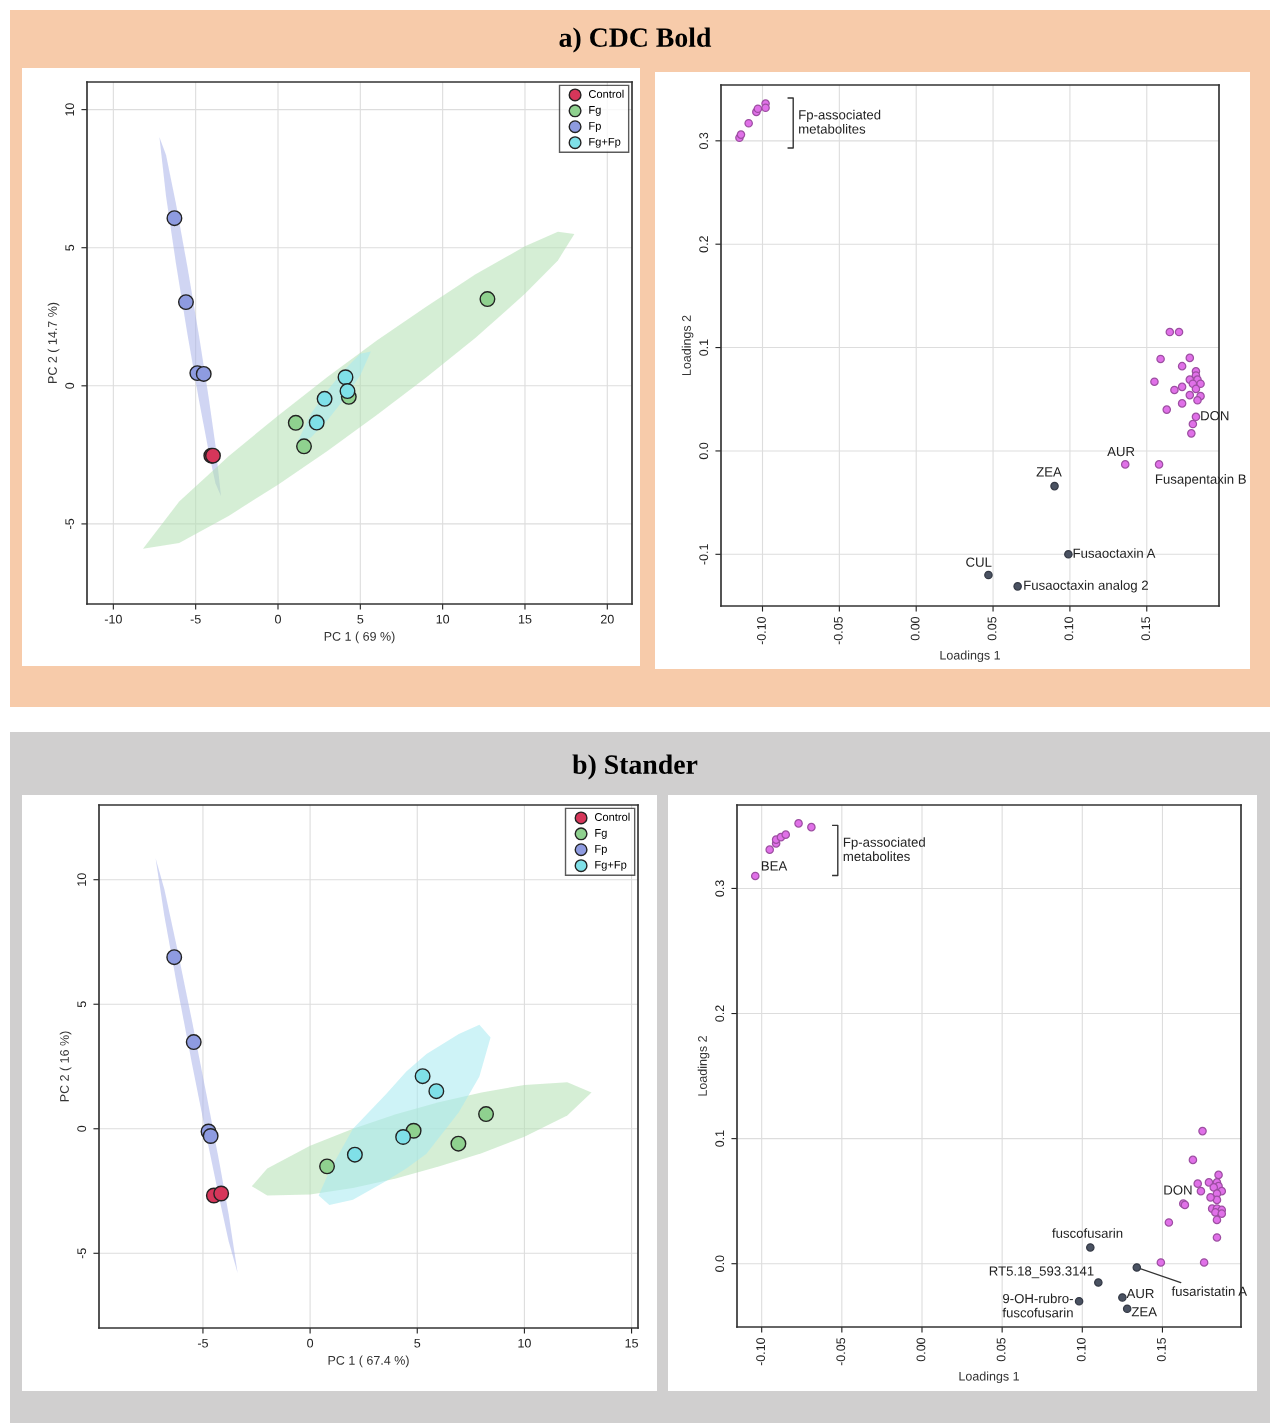 This screenshot has width=1270, height=1423. What do you see at coordinates (1114, 553) in the screenshot?
I see `annotation: Fusaoctaxin A` at bounding box center [1114, 553].